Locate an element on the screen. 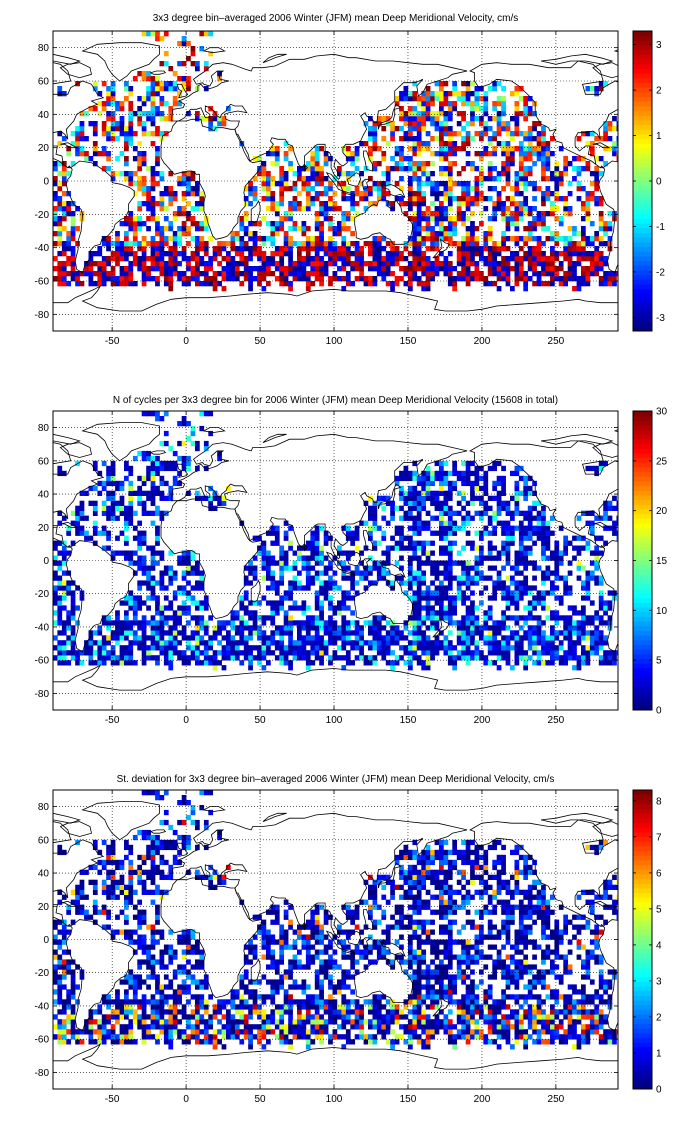 The image size is (696, 1140). coastline is located at coordinates (335, 298).